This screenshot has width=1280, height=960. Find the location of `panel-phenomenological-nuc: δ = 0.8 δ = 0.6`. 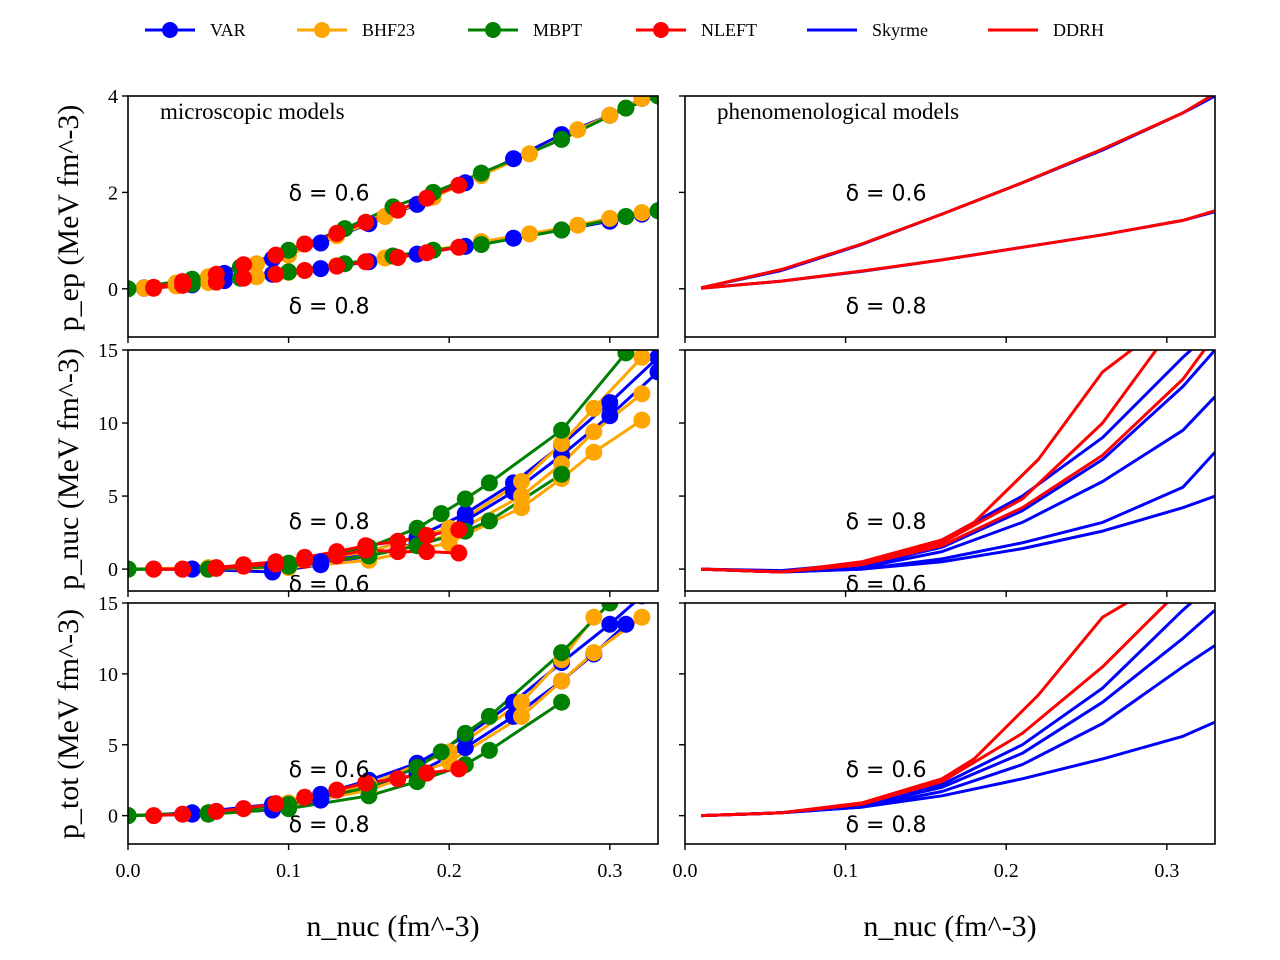

panel-phenomenological-nuc: δ = 0.8 δ = 0.6 is located at coordinates (947, 473).